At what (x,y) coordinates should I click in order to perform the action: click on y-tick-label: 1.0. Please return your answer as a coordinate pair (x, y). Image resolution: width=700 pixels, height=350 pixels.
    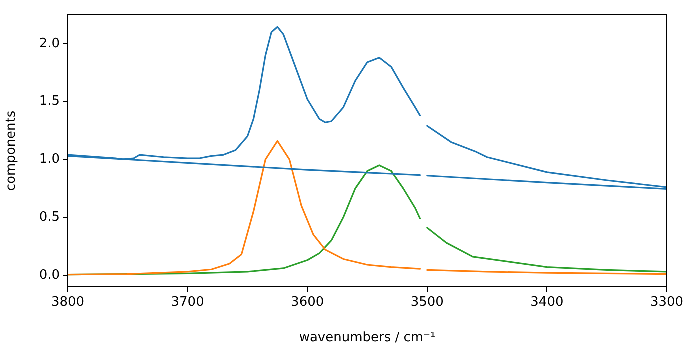
    Looking at the image, I should click on (49, 160).